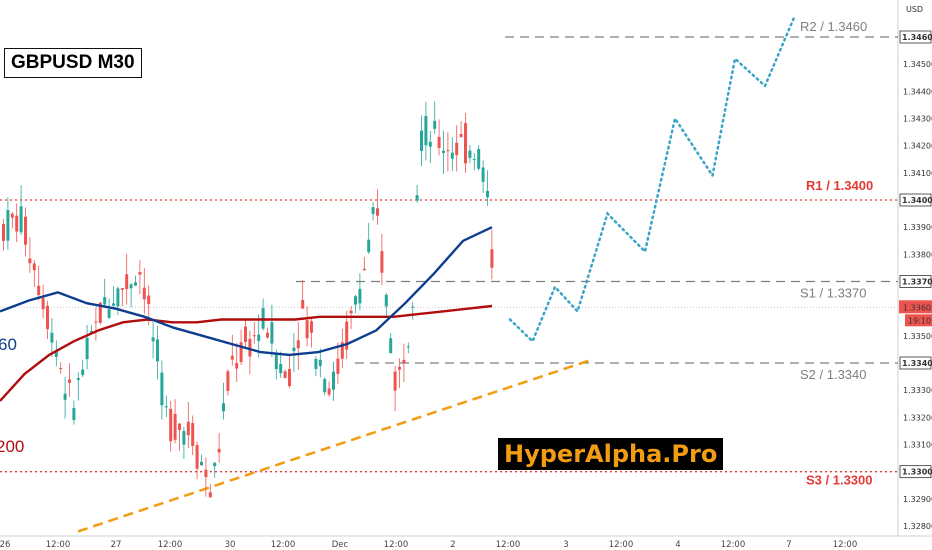 The height and width of the screenshot is (550, 932). Describe the element at coordinates (452, 545) in the screenshot. I see `x-tick-label: 2` at that location.